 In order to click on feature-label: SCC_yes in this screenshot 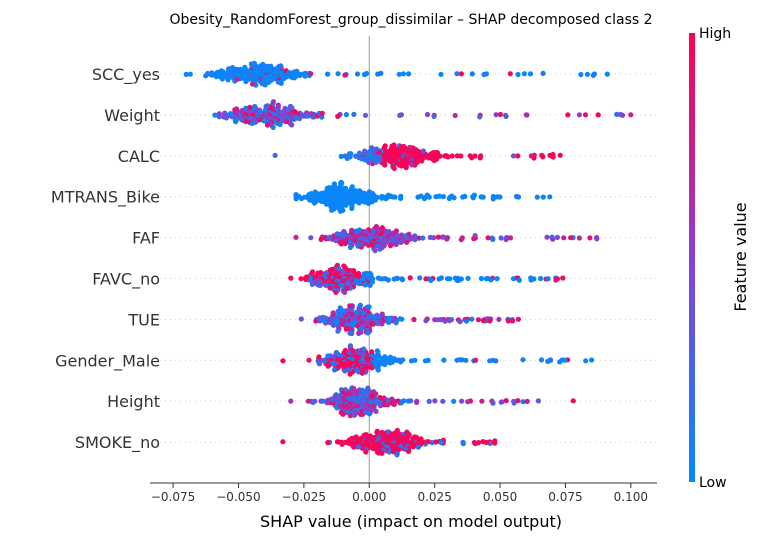, I will do `click(126, 75)`.